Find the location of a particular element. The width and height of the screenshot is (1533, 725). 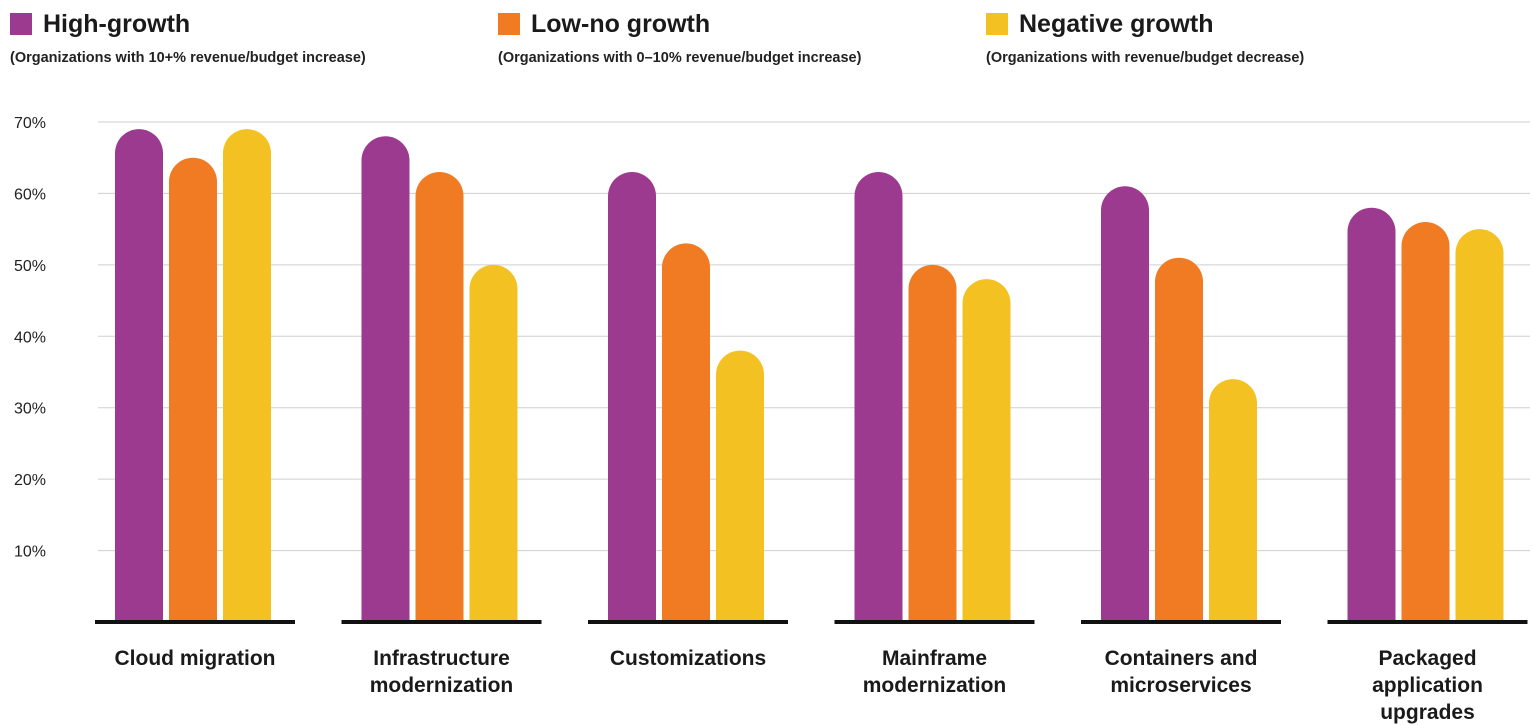

bar-customizations-negative-growth is located at coordinates (740, 486).